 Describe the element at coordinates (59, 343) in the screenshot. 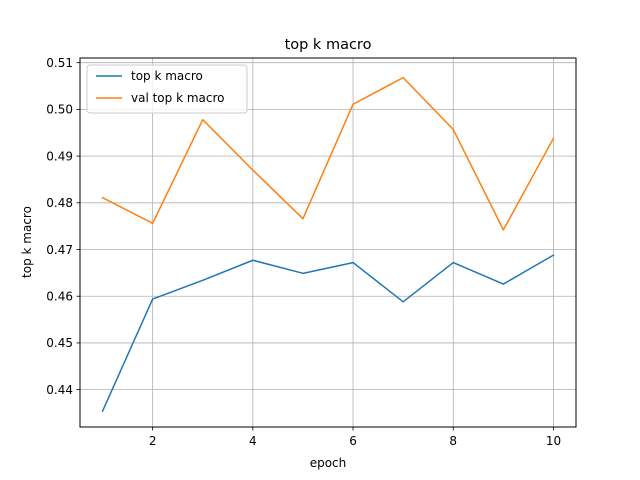

I see `y-tick-label: 0.45` at that location.